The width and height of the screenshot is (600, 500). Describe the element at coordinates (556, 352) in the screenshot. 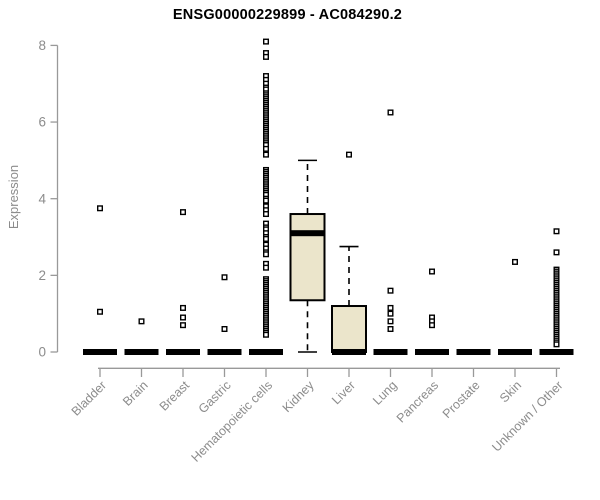

I see `median-bar-unknown-other` at that location.